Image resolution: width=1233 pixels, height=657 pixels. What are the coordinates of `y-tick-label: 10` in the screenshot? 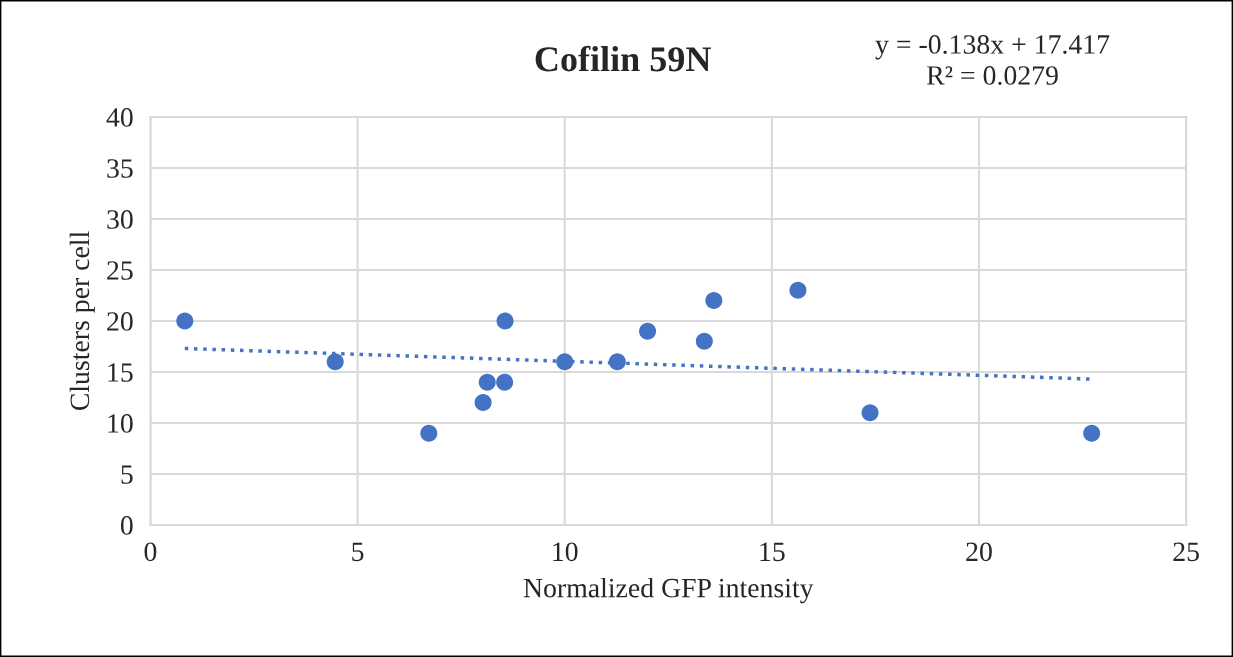 It's located at (120, 423).